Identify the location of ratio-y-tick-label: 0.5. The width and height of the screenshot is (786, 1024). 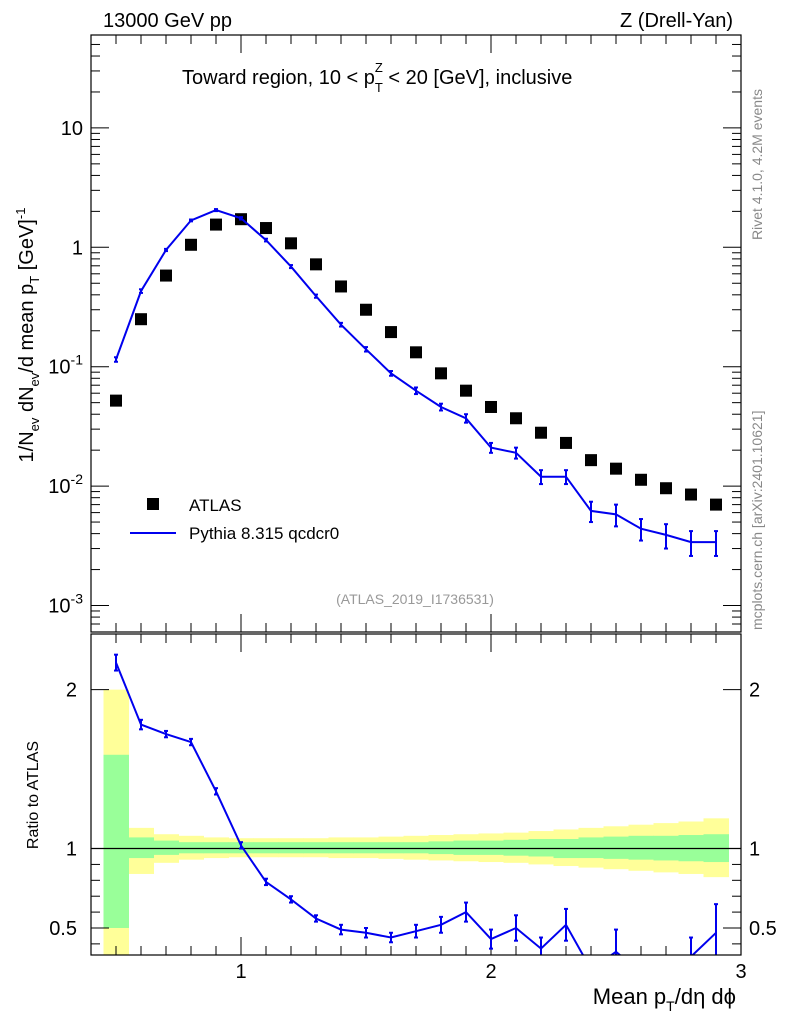
(63, 929).